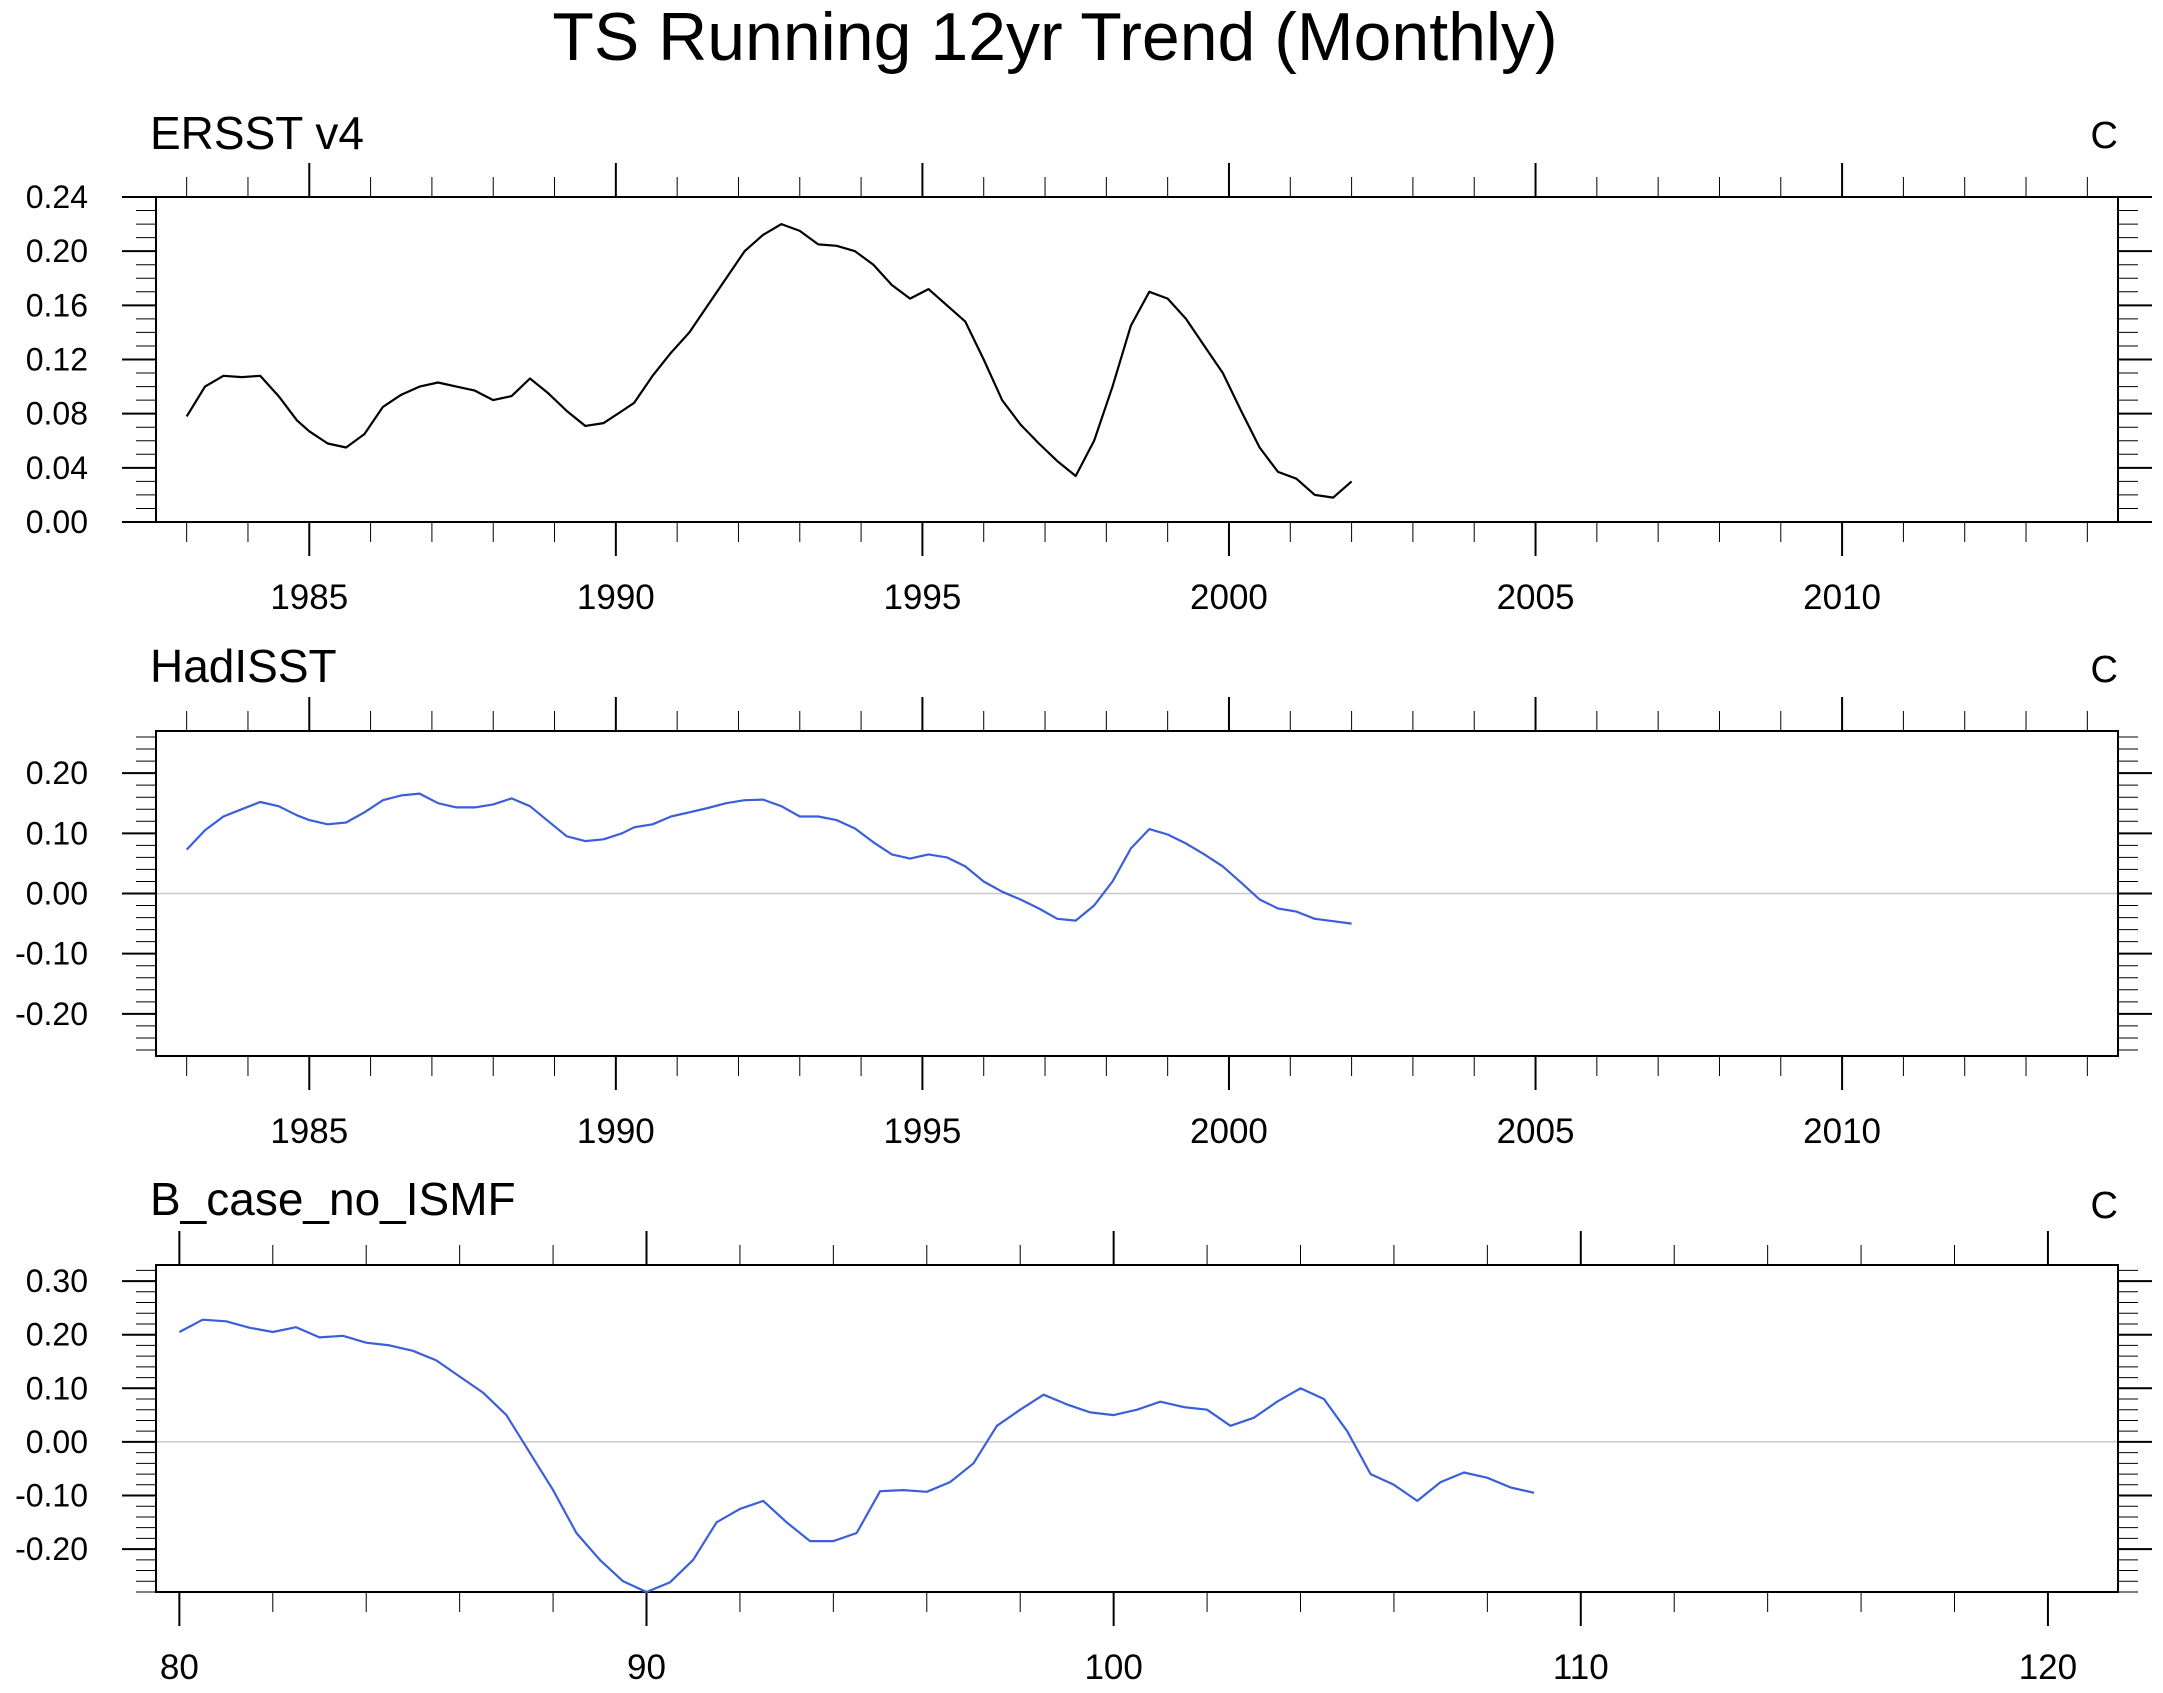  What do you see at coordinates (57, 360) in the screenshot?
I see `y-tick-label: 0.12` at bounding box center [57, 360].